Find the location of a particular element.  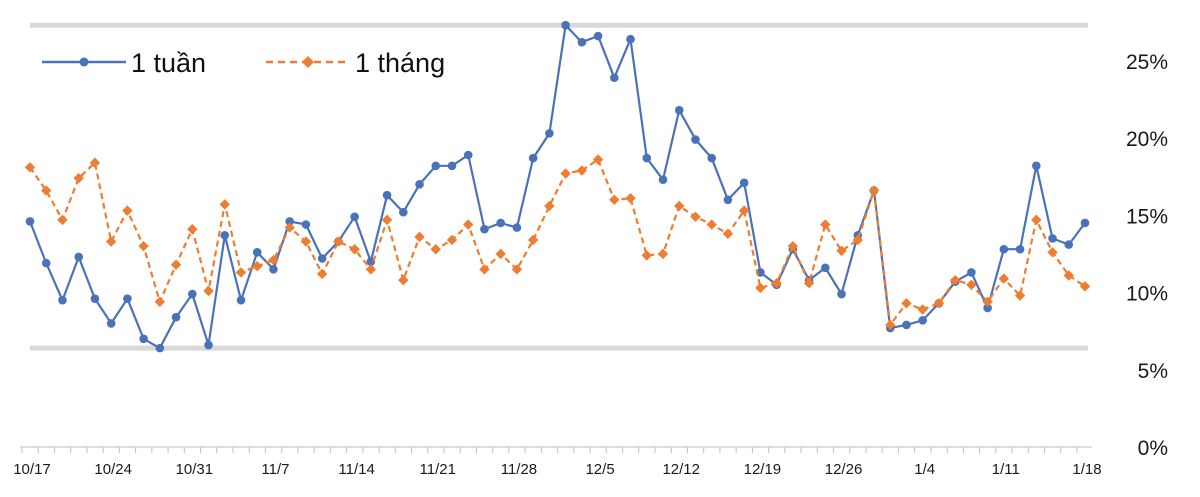

y-axis: 0% 5% 10% 15% 20% 25% is located at coordinates (1147, 255).